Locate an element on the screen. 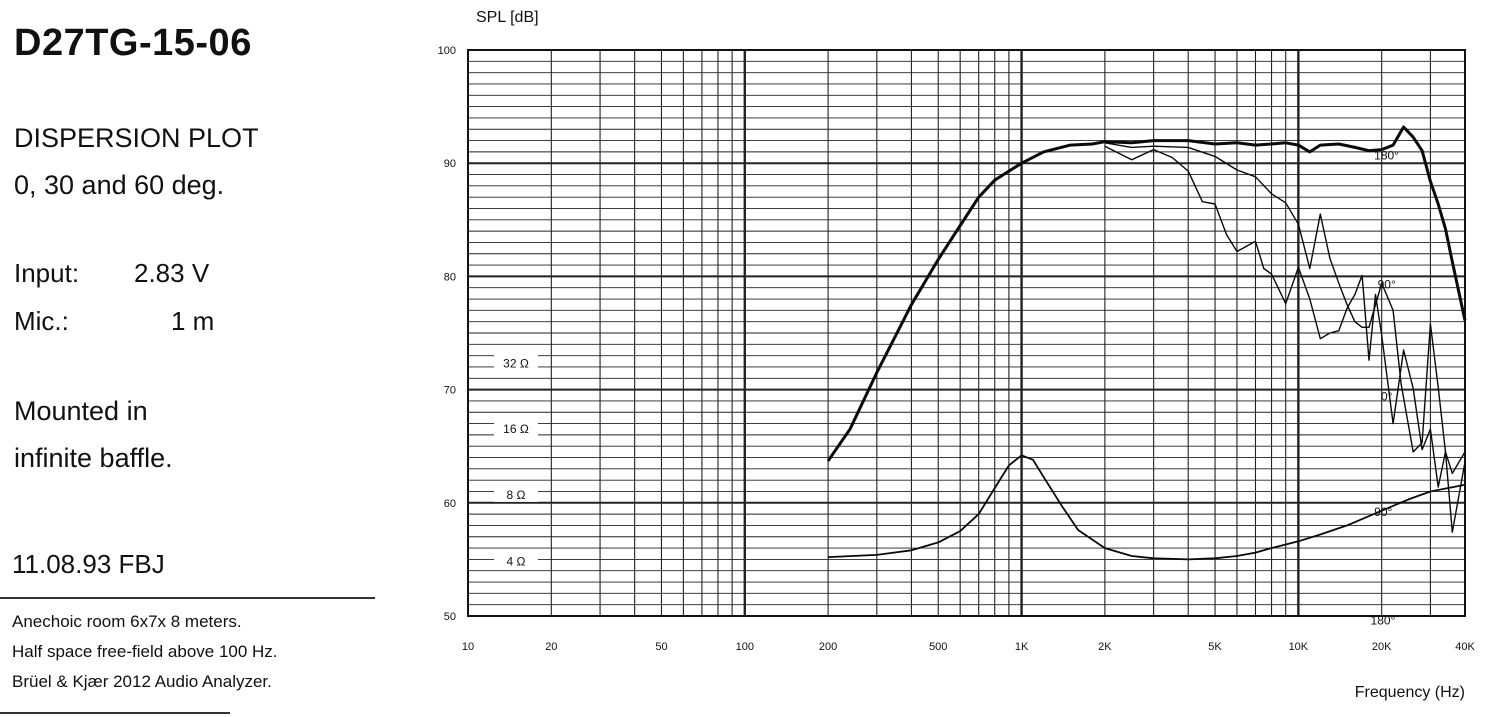 This screenshot has width=1492, height=717. impedance-label: 4 Ω is located at coordinates (516, 562).